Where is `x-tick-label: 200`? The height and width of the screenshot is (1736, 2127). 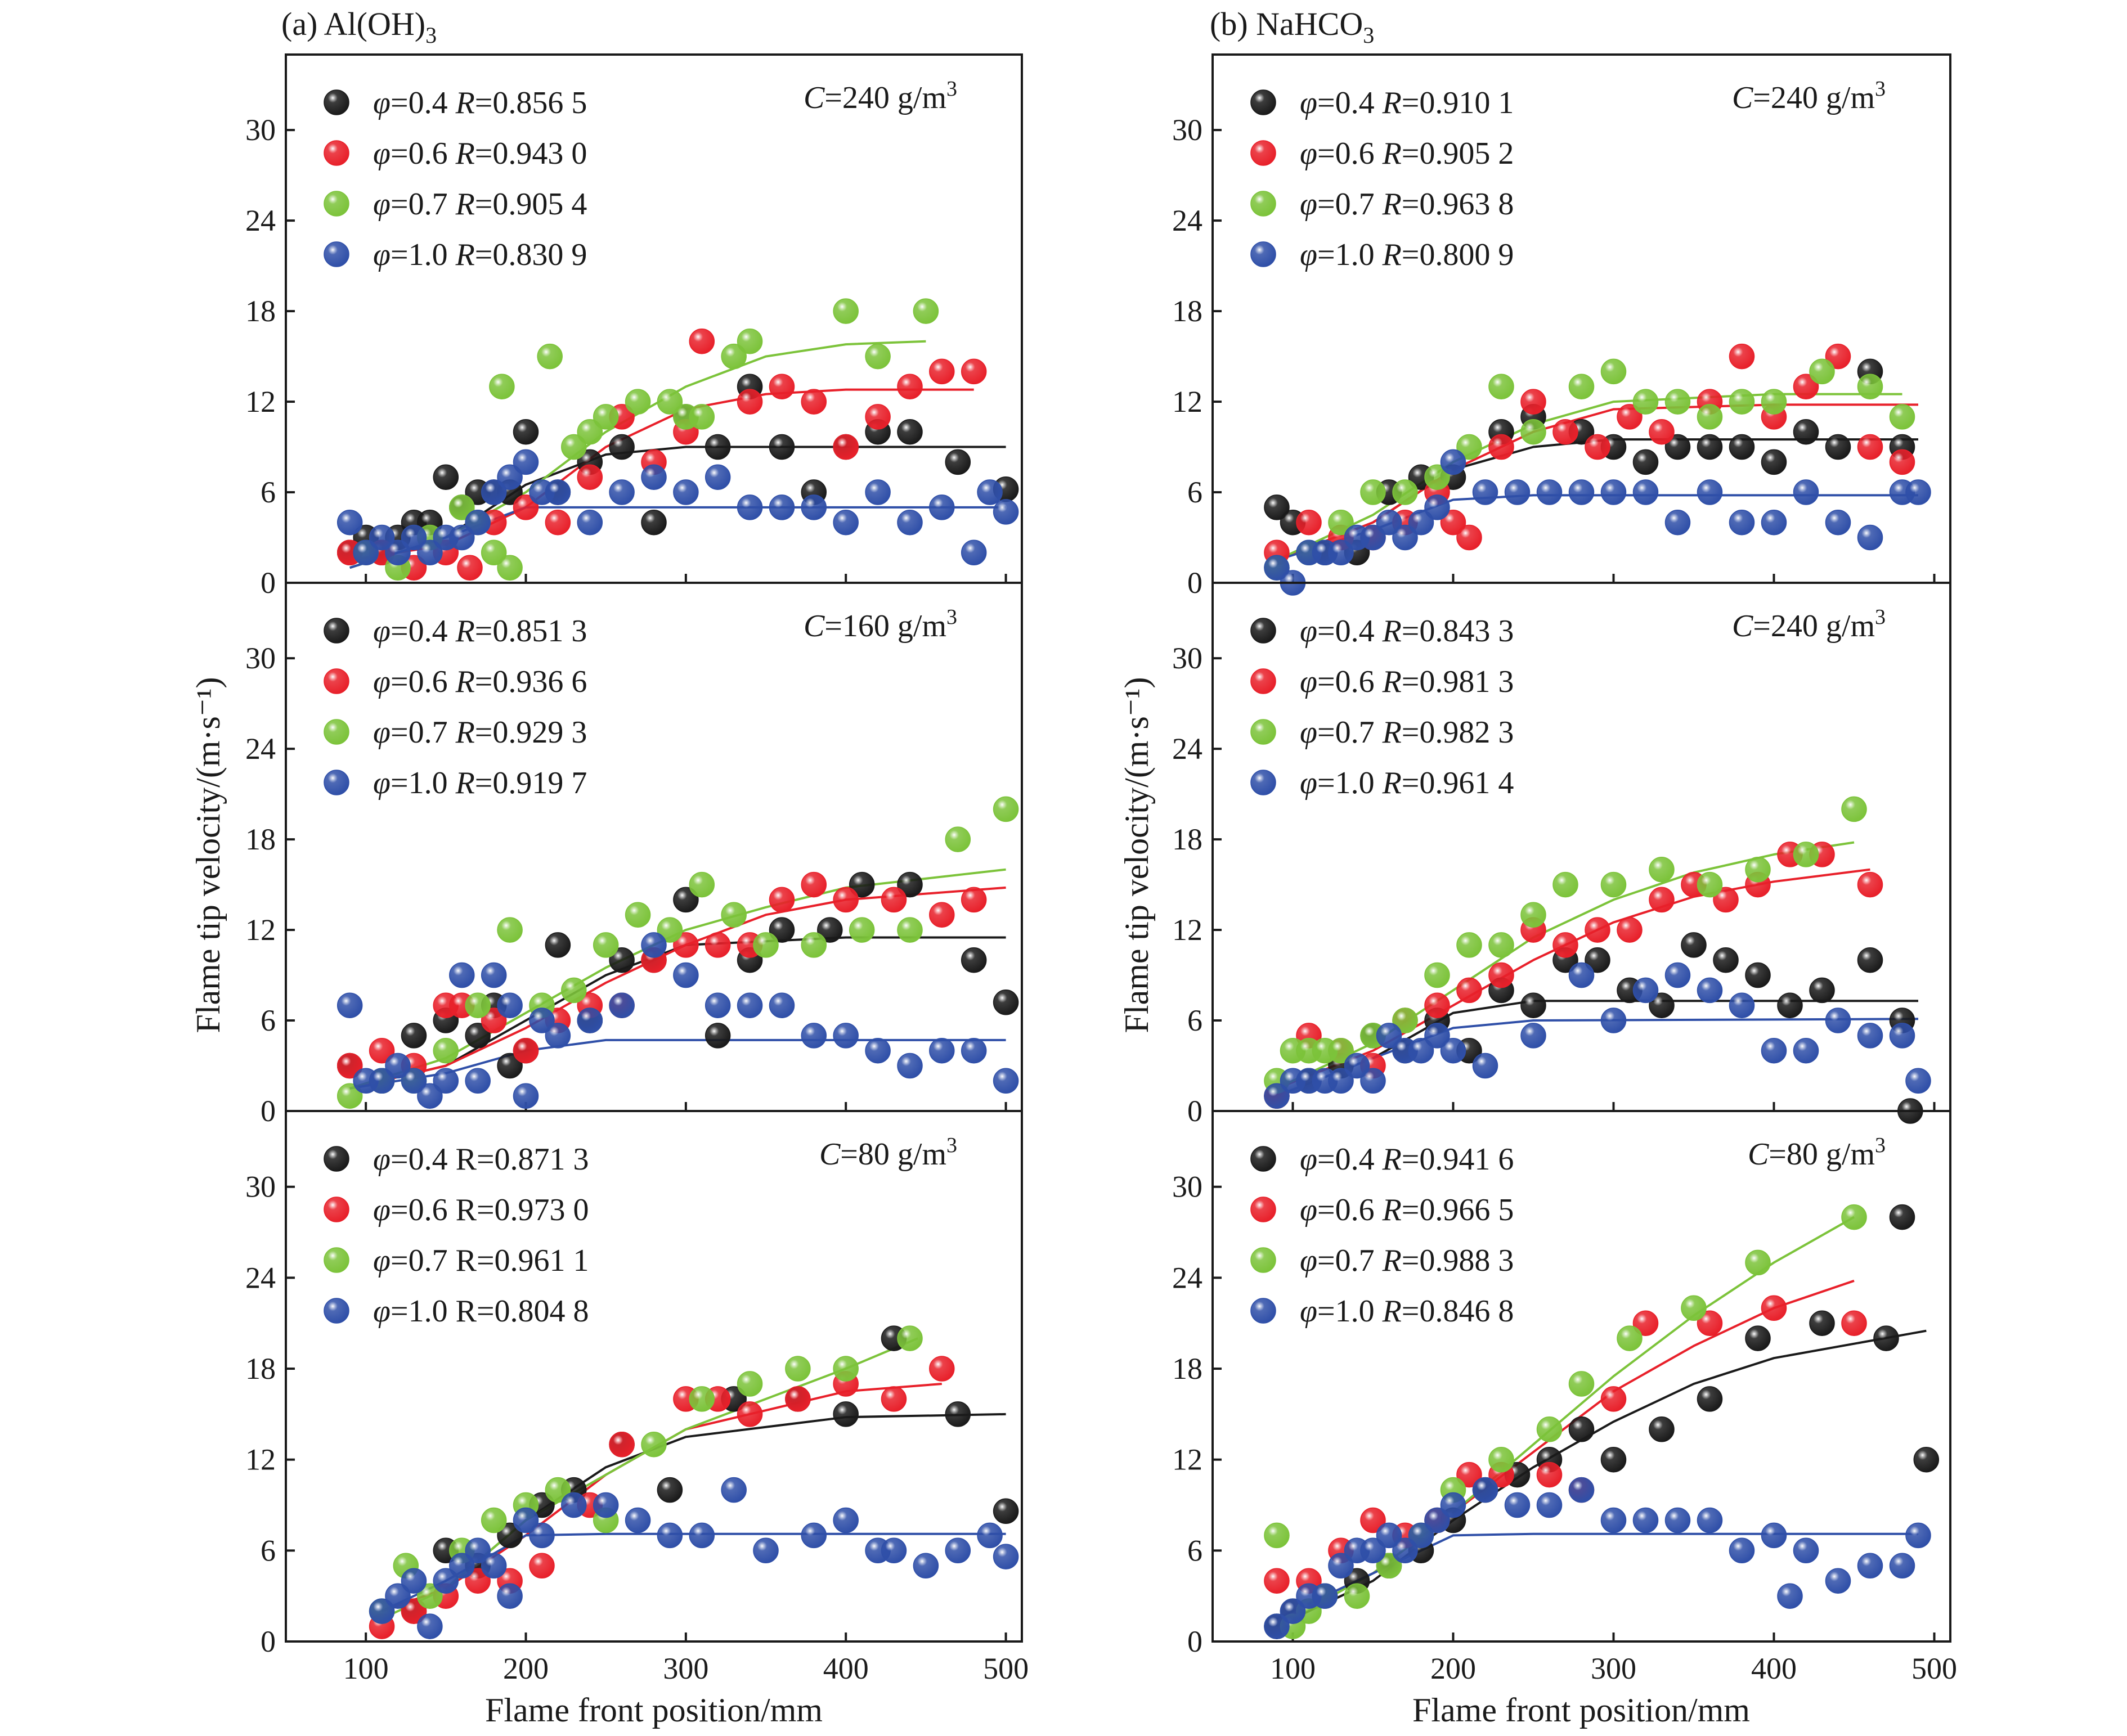
x-tick-label: 200 is located at coordinates (1453, 1669).